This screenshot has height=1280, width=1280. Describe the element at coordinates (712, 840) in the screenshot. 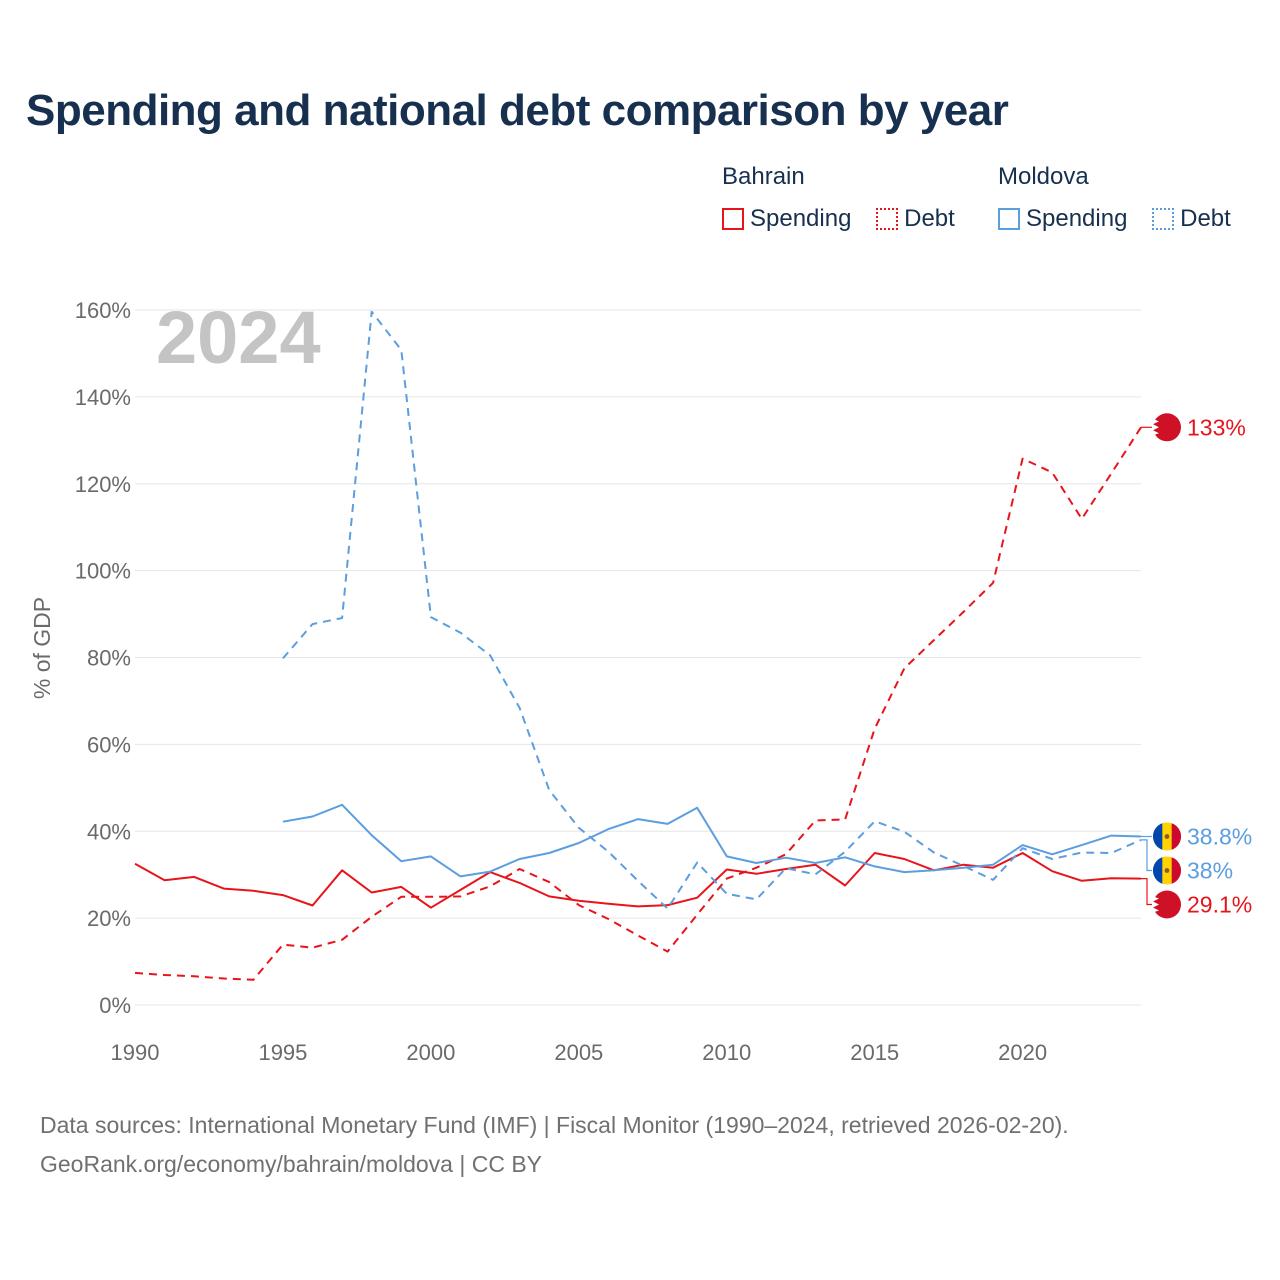

I see `series-line-moldova-spending` at that location.